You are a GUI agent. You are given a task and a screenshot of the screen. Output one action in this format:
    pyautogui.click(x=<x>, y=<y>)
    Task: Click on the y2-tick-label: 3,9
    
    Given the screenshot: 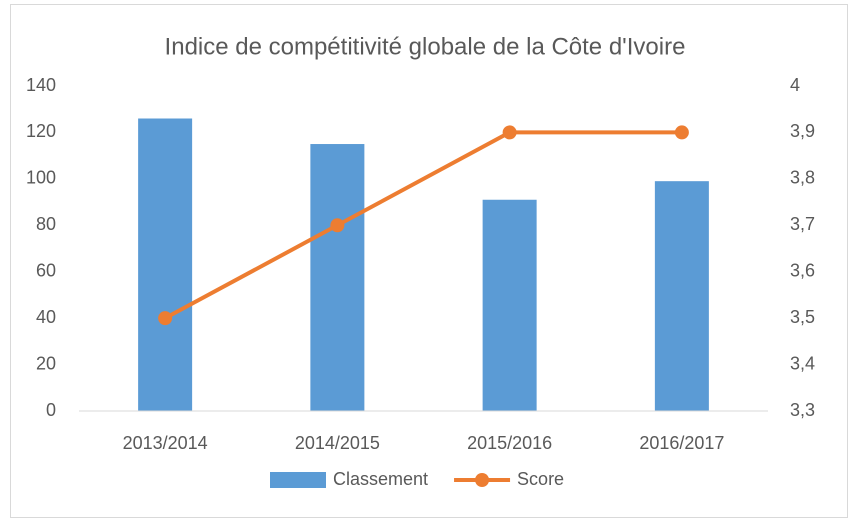 What is the action you would take?
    pyautogui.click(x=802, y=131)
    